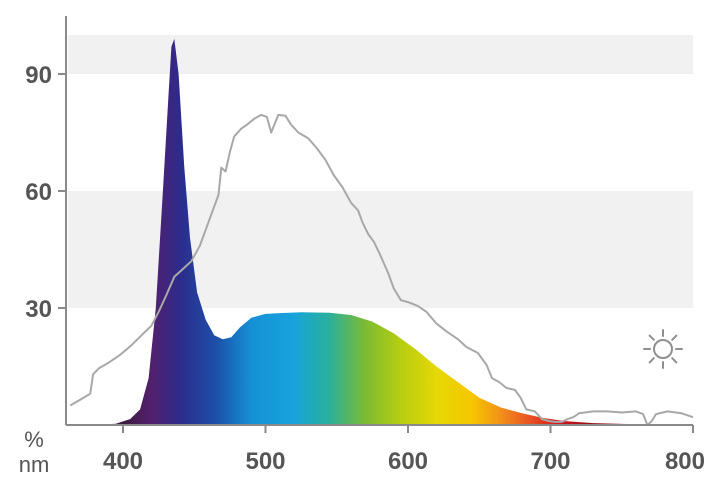 This screenshot has width=720, height=492. I want to click on x-tick-labels: 400 500 600 700 800, so click(404, 461).